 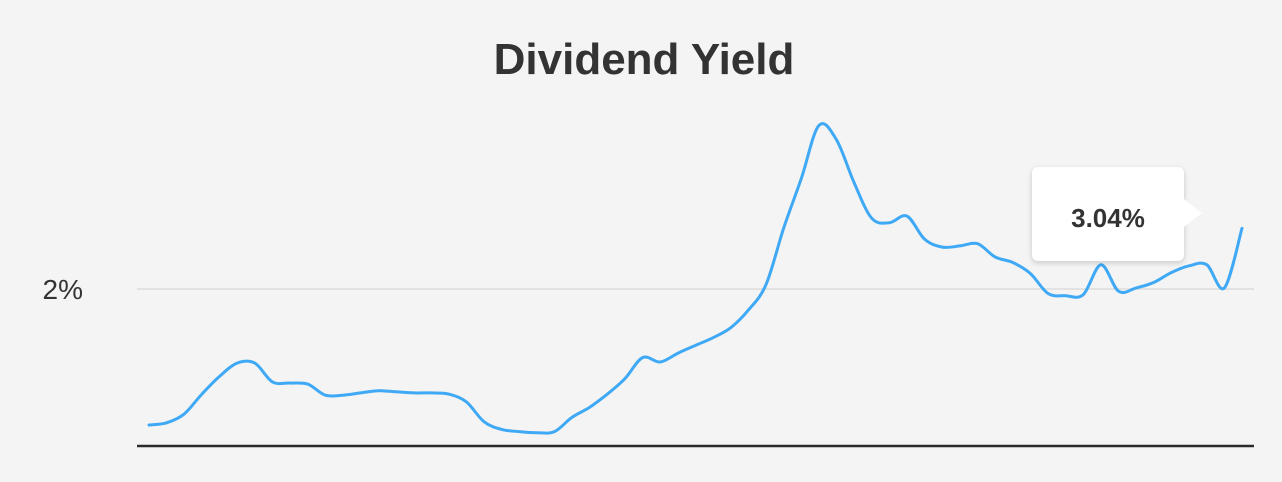 I want to click on value-tooltip: 3.04%, so click(x=1117, y=214).